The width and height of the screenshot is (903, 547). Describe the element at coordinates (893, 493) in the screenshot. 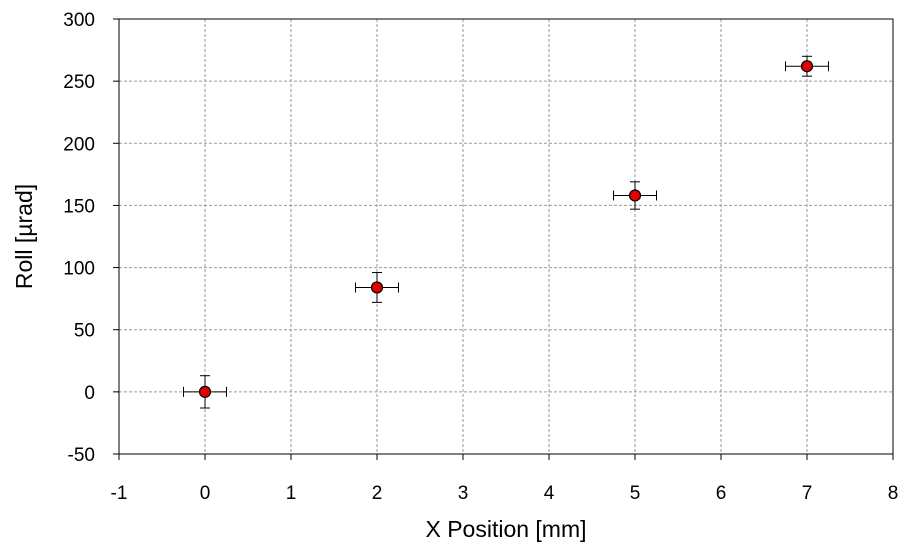

I see `x-tick-label: 8` at that location.